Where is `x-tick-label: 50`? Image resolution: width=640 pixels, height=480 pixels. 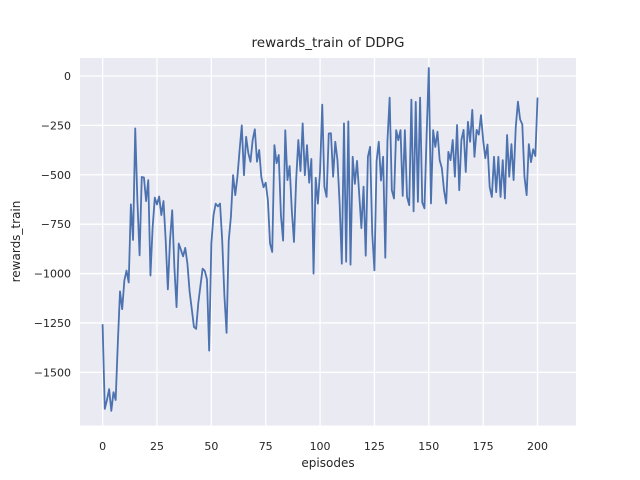
x-tick-label: 50 is located at coordinates (211, 446).